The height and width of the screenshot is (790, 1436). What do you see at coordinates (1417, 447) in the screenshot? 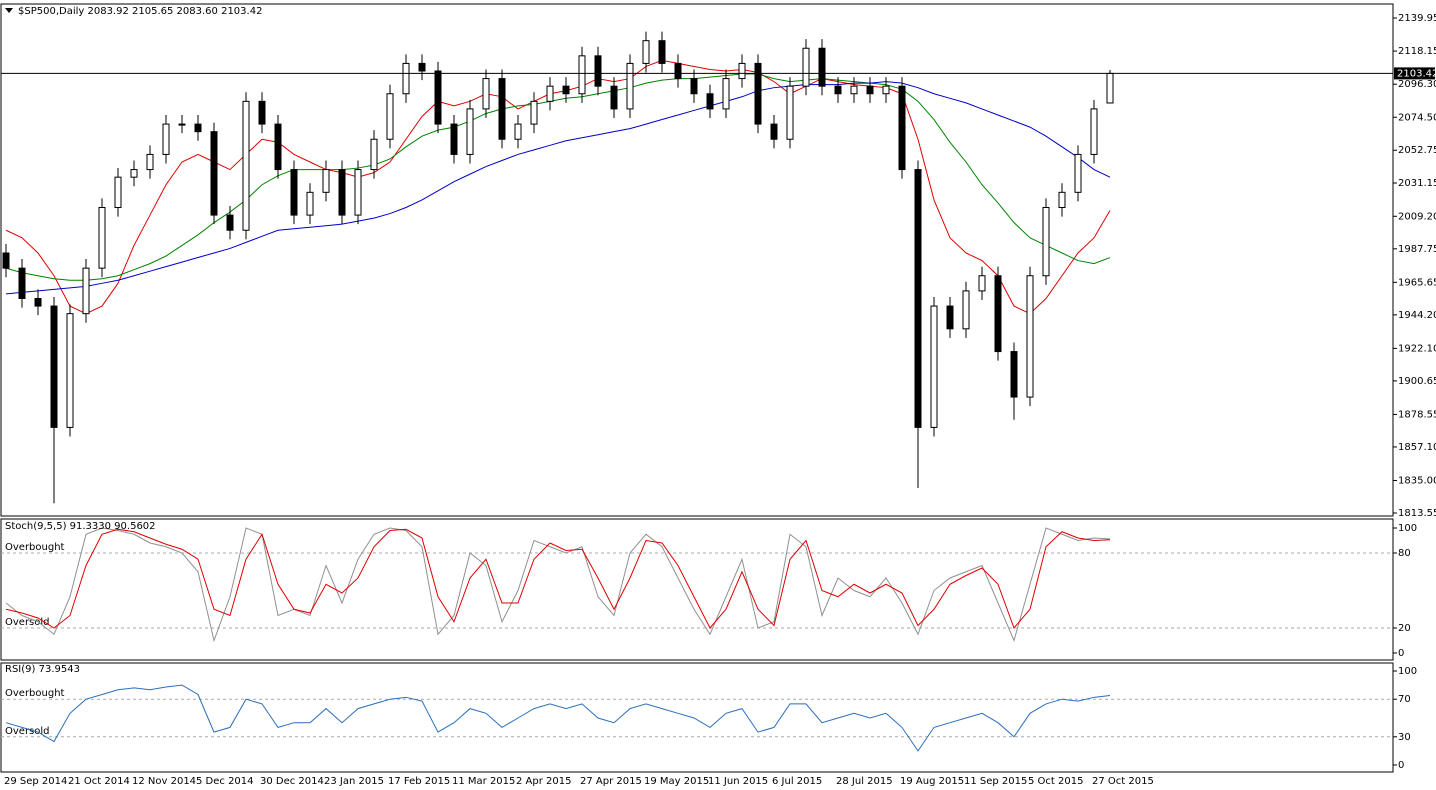
I see `y-tick-label: 1857.10` at bounding box center [1417, 447].